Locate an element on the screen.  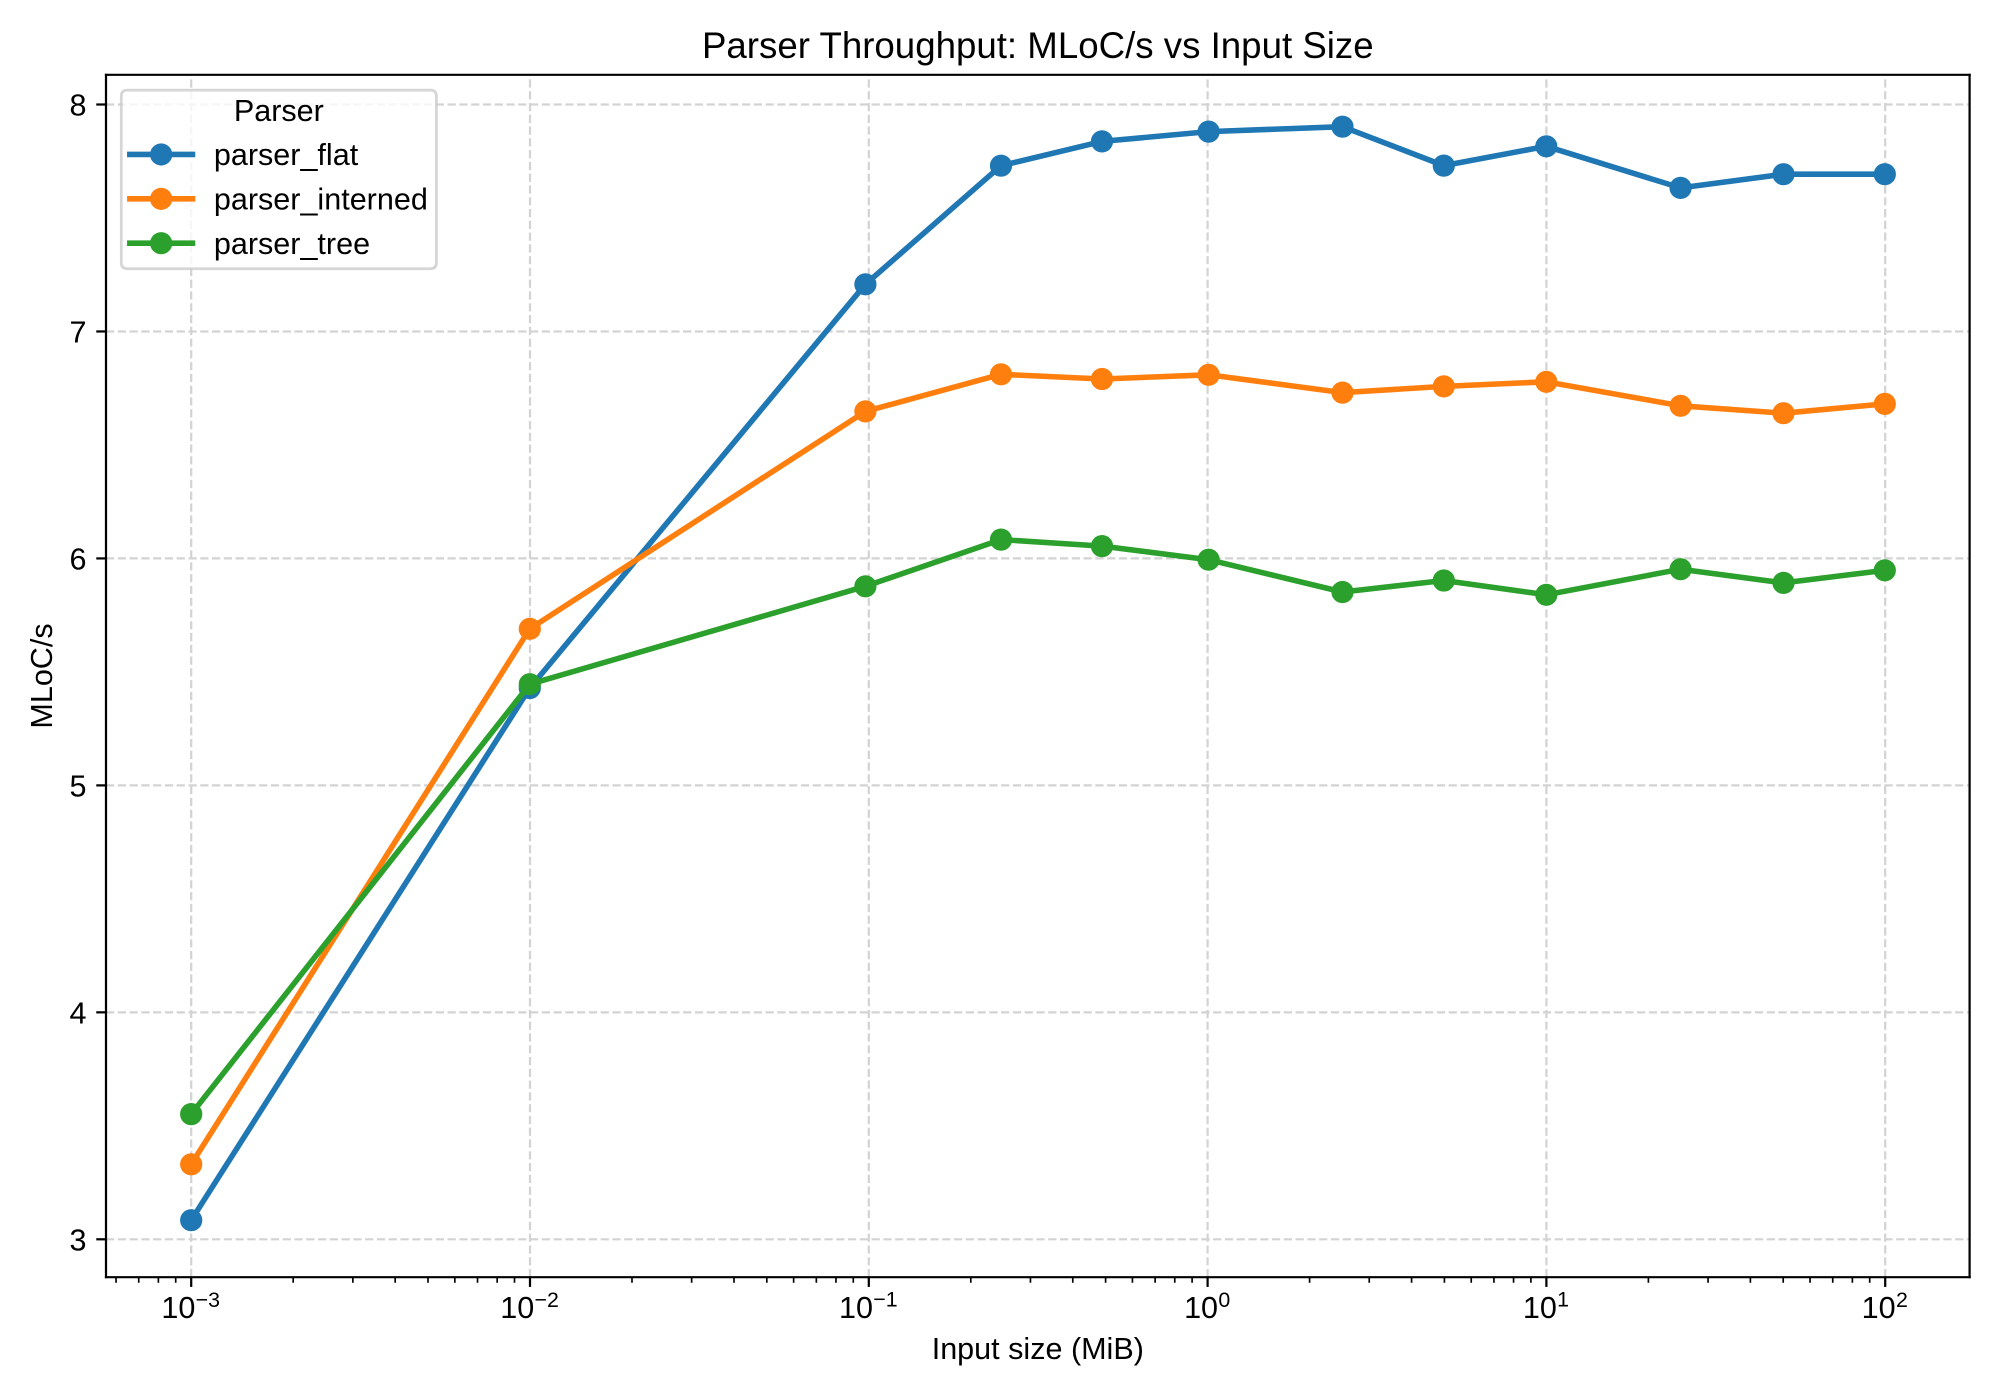
svg-text: 7 is located at coordinates (78, 333).